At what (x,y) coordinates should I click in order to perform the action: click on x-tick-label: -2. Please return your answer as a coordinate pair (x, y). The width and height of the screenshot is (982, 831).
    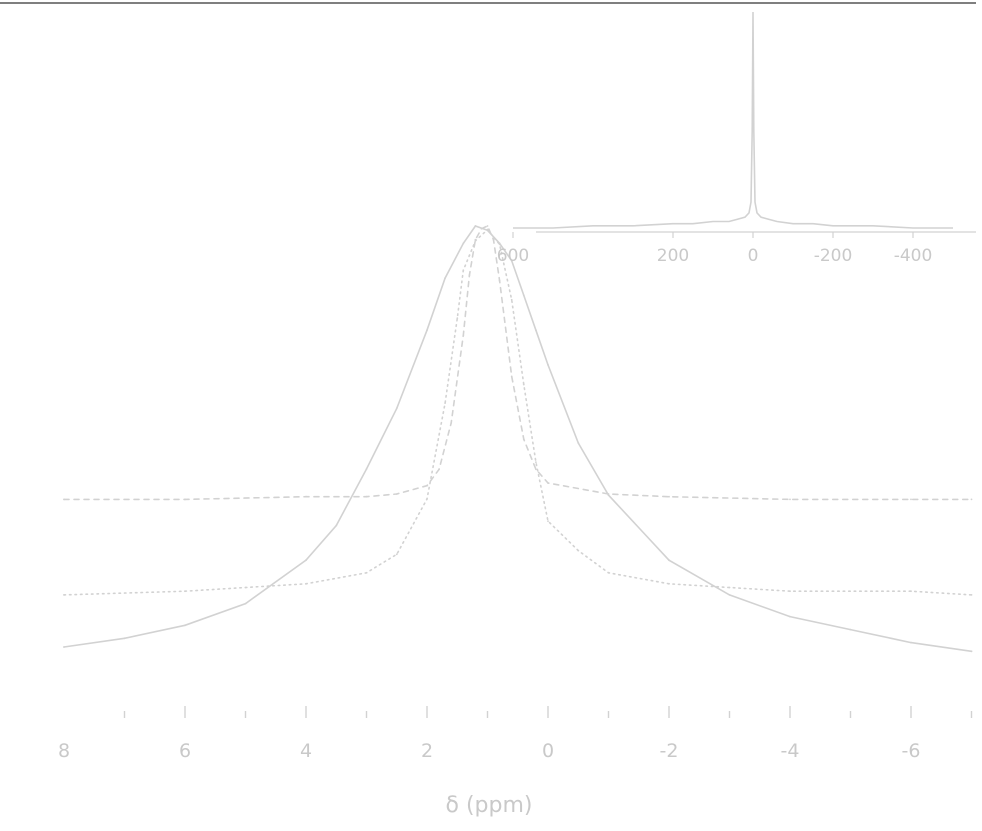
    Looking at the image, I should click on (669, 751).